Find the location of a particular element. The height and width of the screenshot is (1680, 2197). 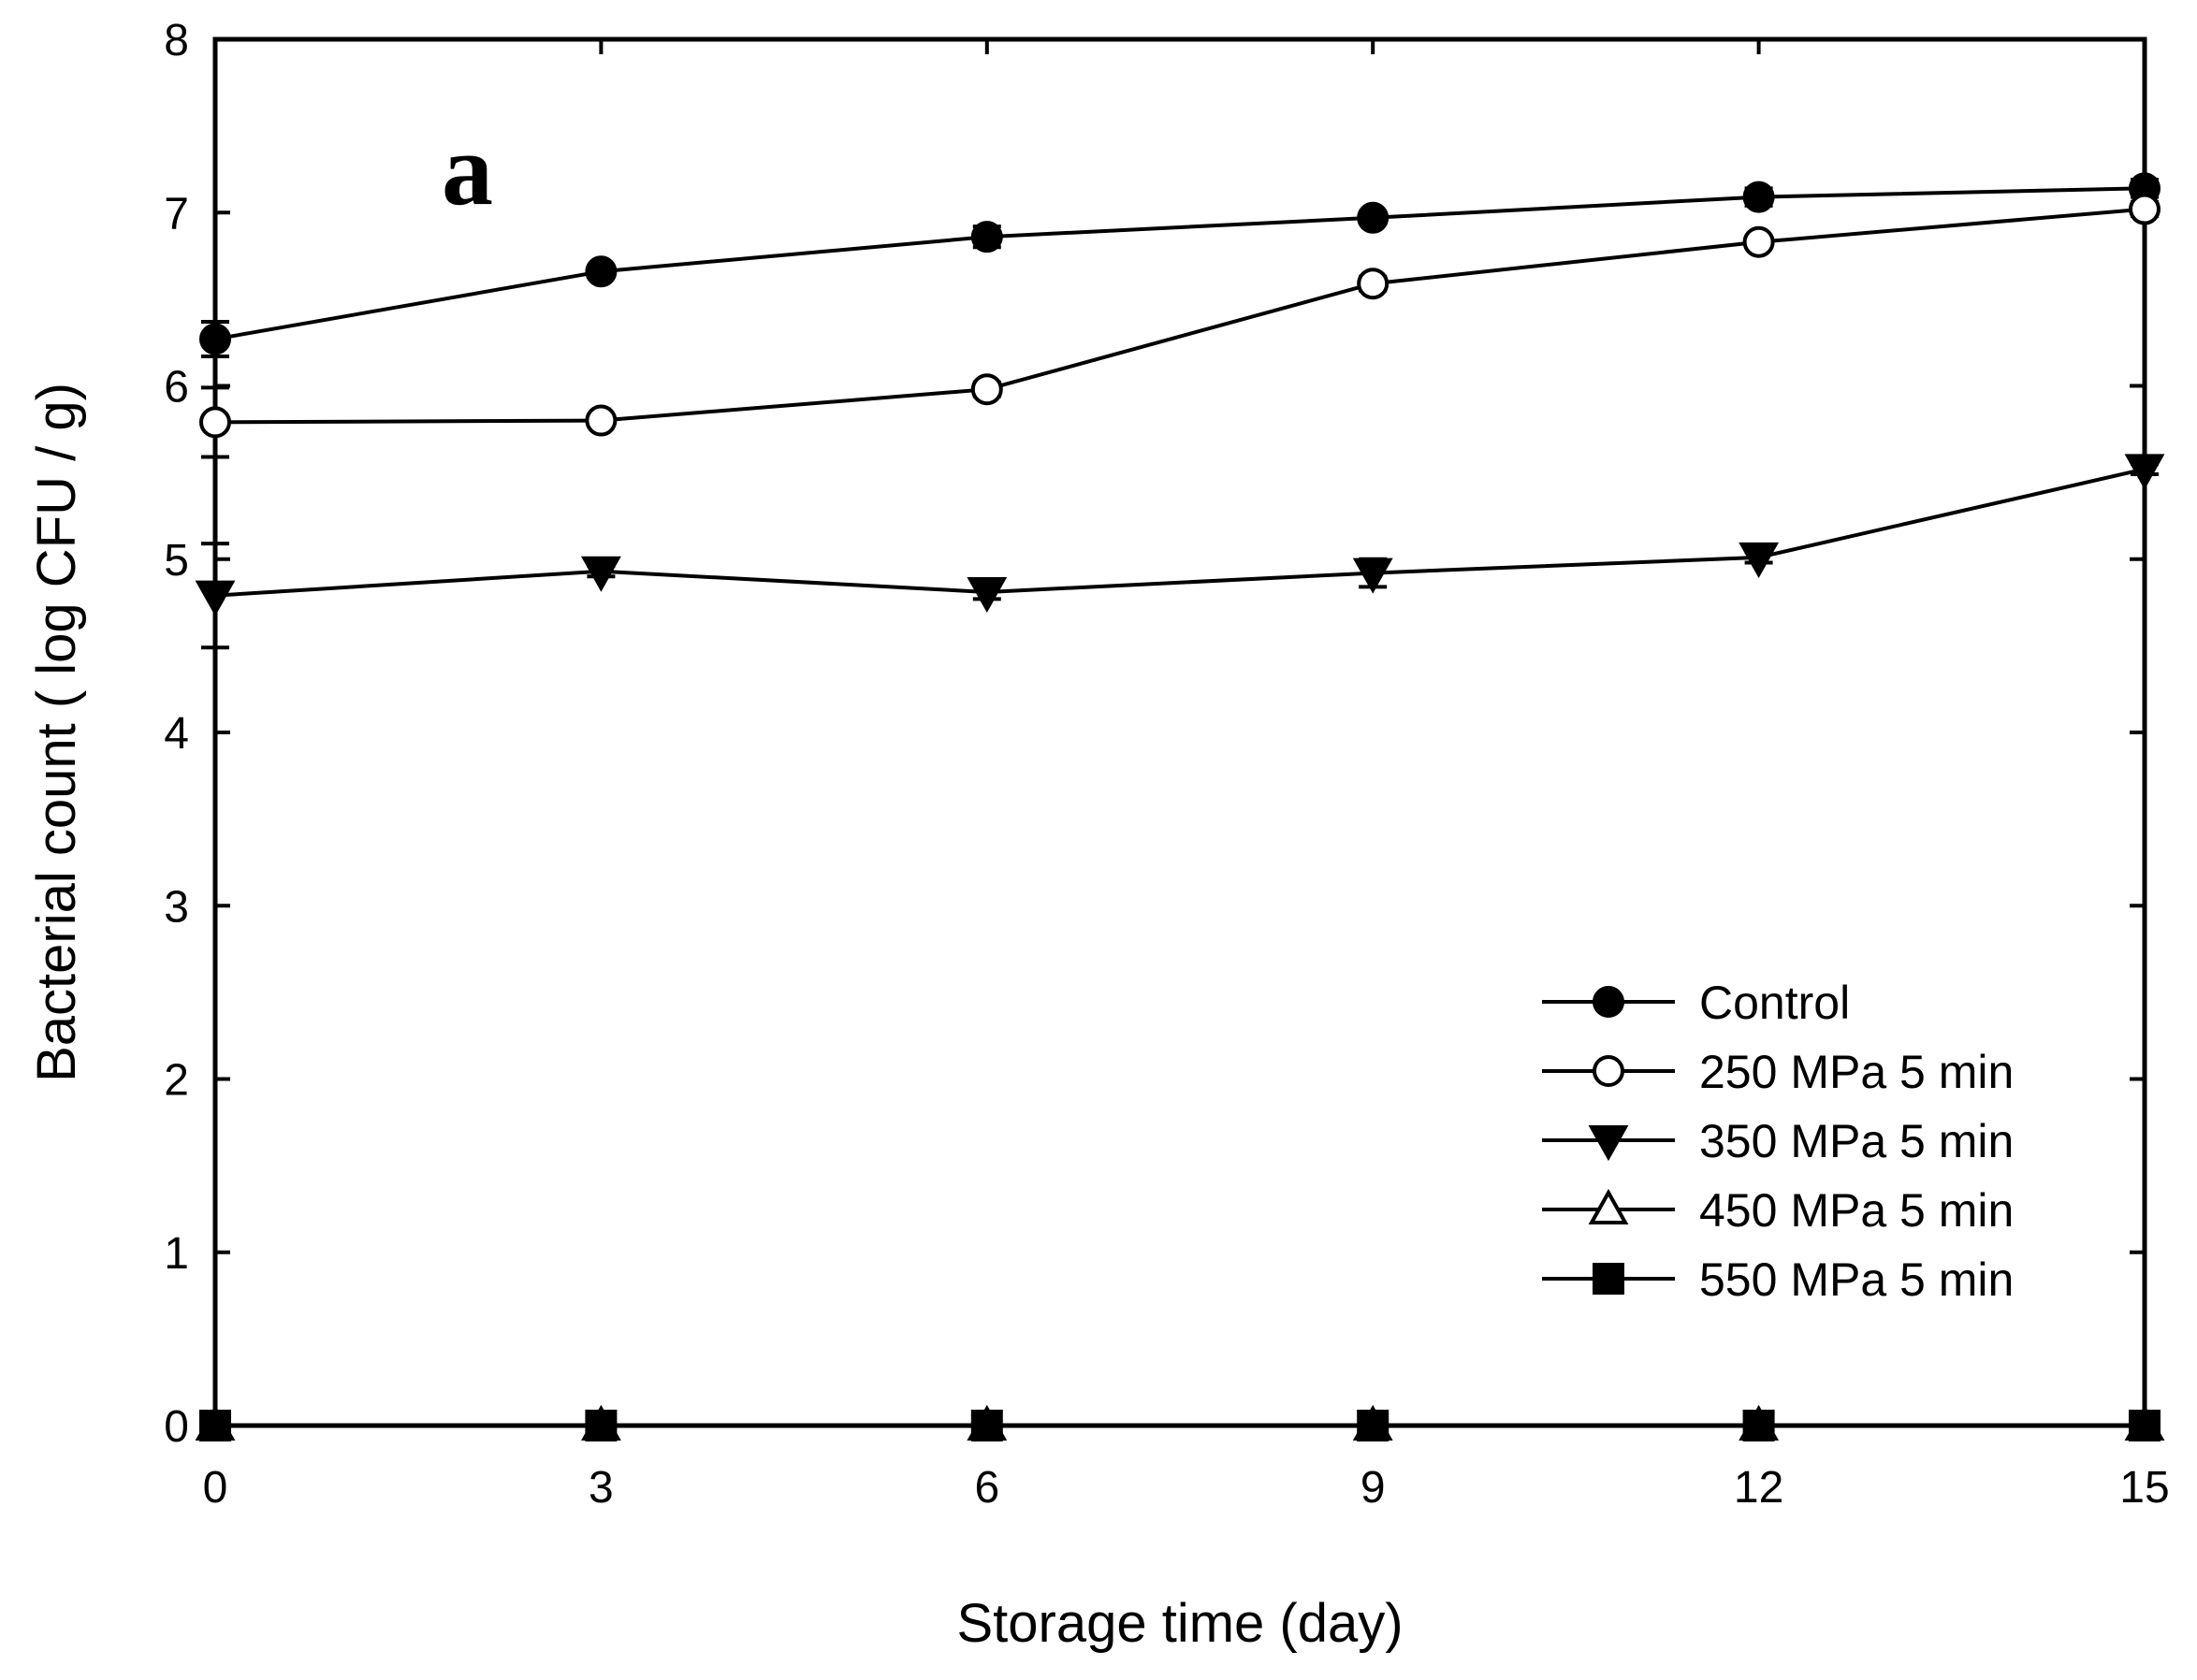

legend-label: 350 MPa 5 min is located at coordinates (1857, 1141).